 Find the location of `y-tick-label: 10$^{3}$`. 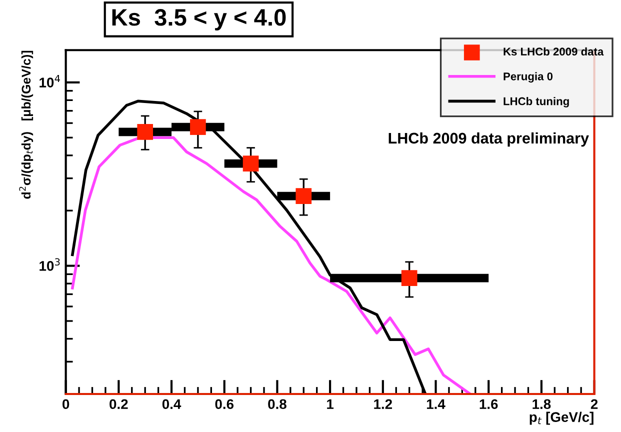

y-tick-label: 10$^{3}$ is located at coordinates (50, 264).